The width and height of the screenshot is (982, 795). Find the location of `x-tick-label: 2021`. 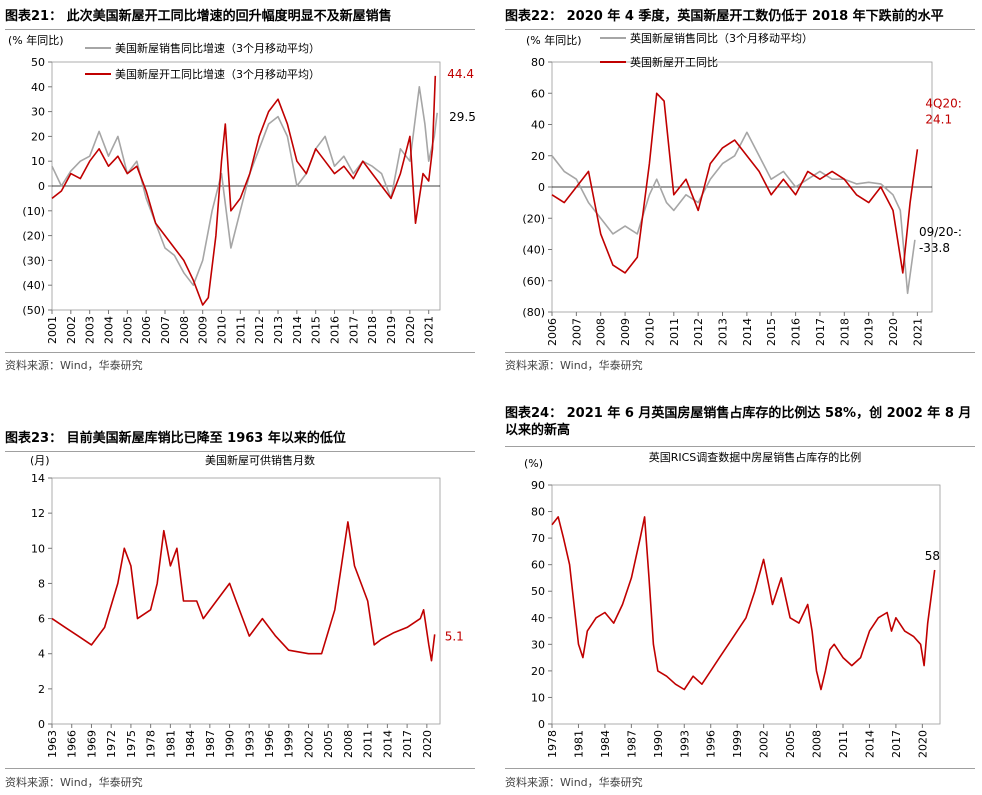

x-tick-label: 2021 is located at coordinates (917, 332).